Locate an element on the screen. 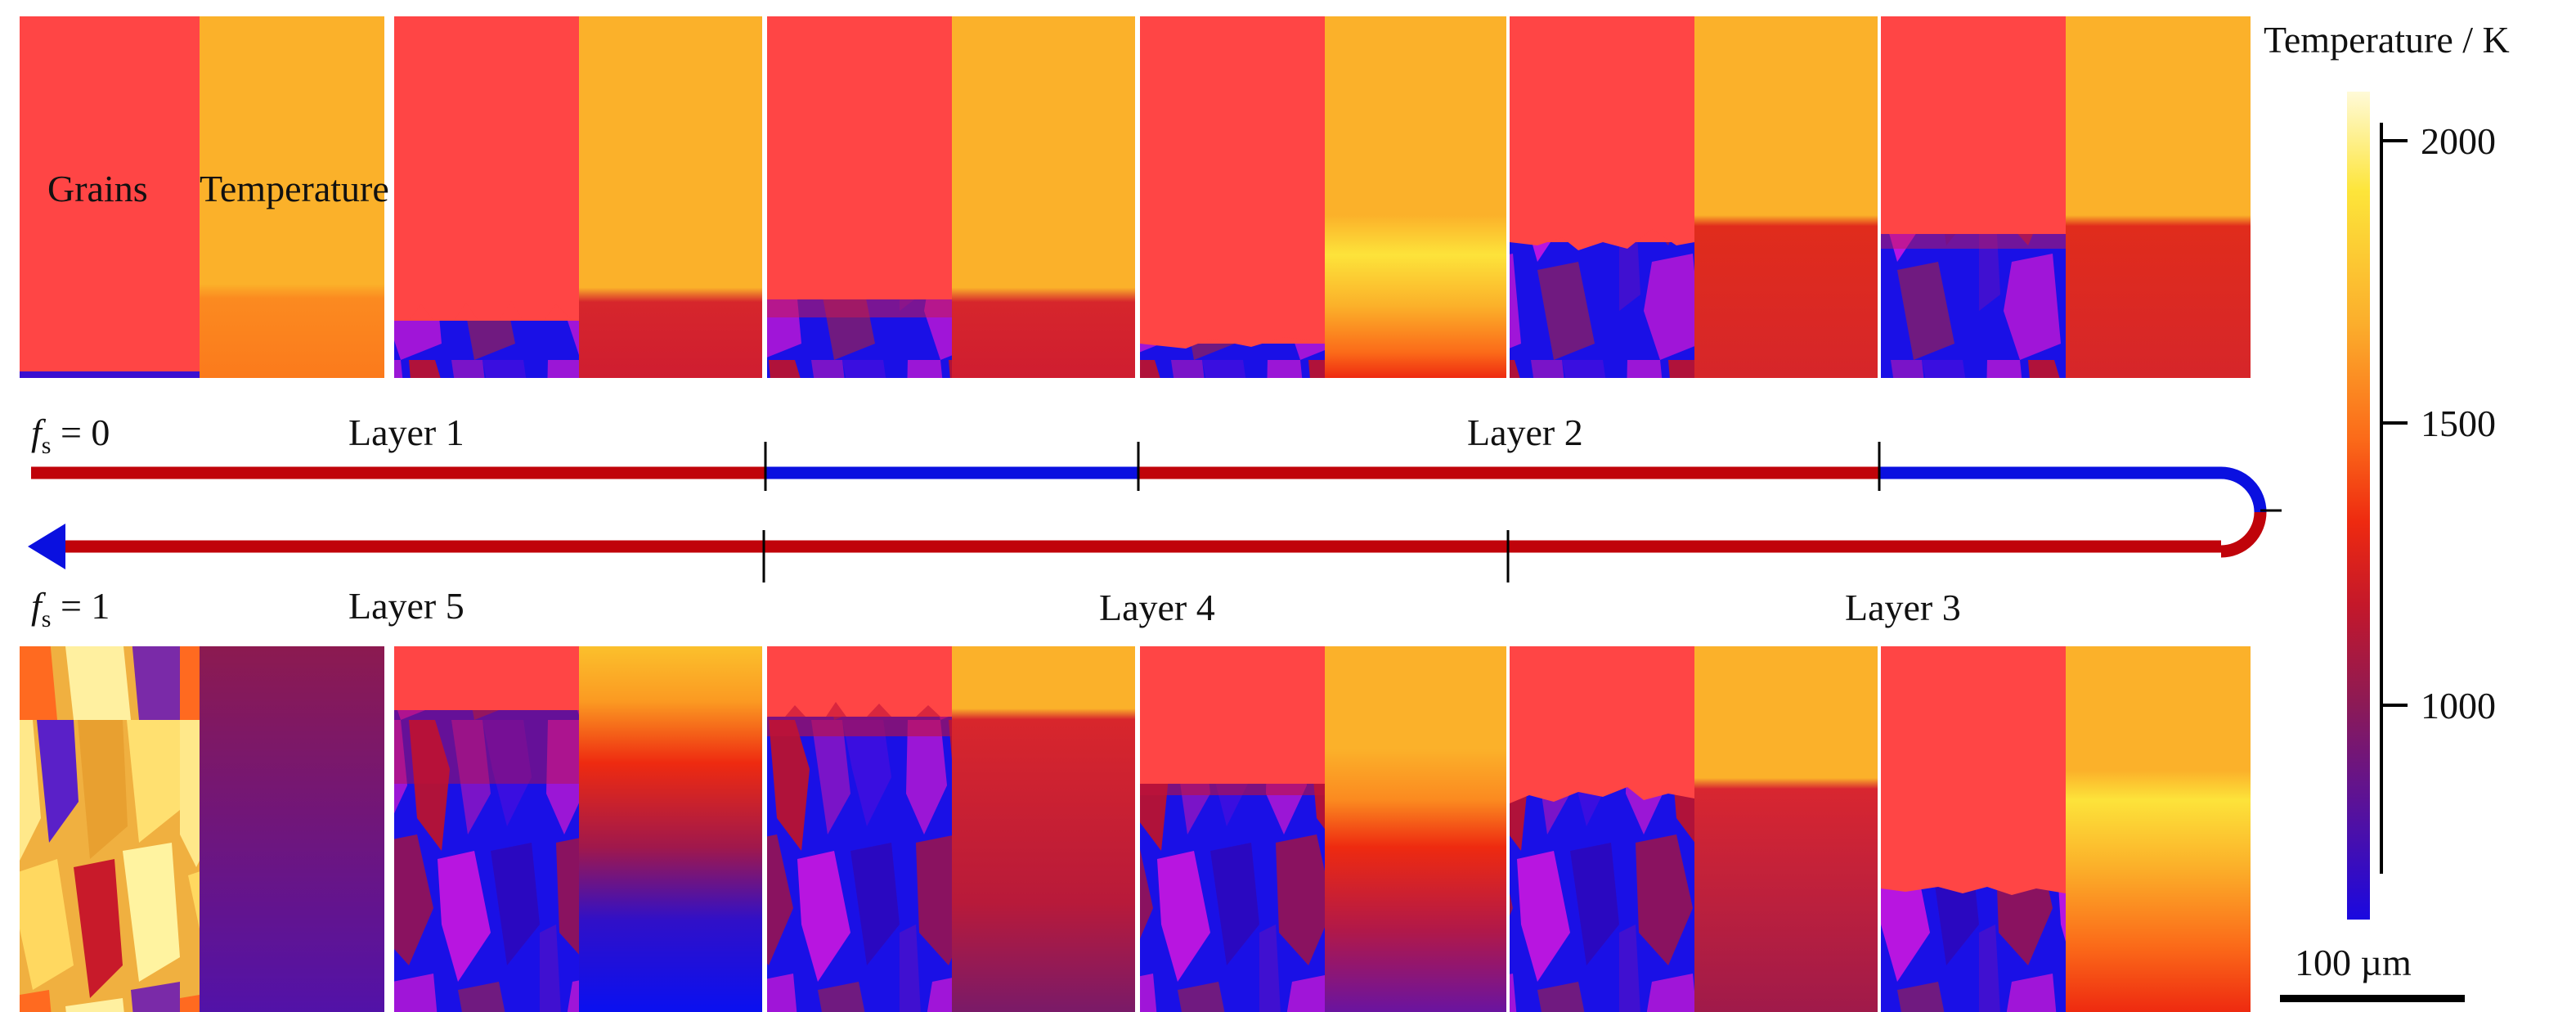  scale-bar-label: 100 µm is located at coordinates (2353, 962).